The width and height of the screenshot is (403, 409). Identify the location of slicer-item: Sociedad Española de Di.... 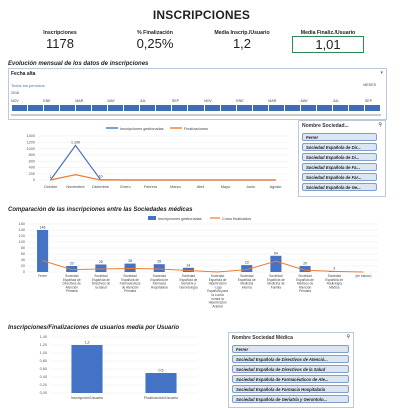
(339, 157).